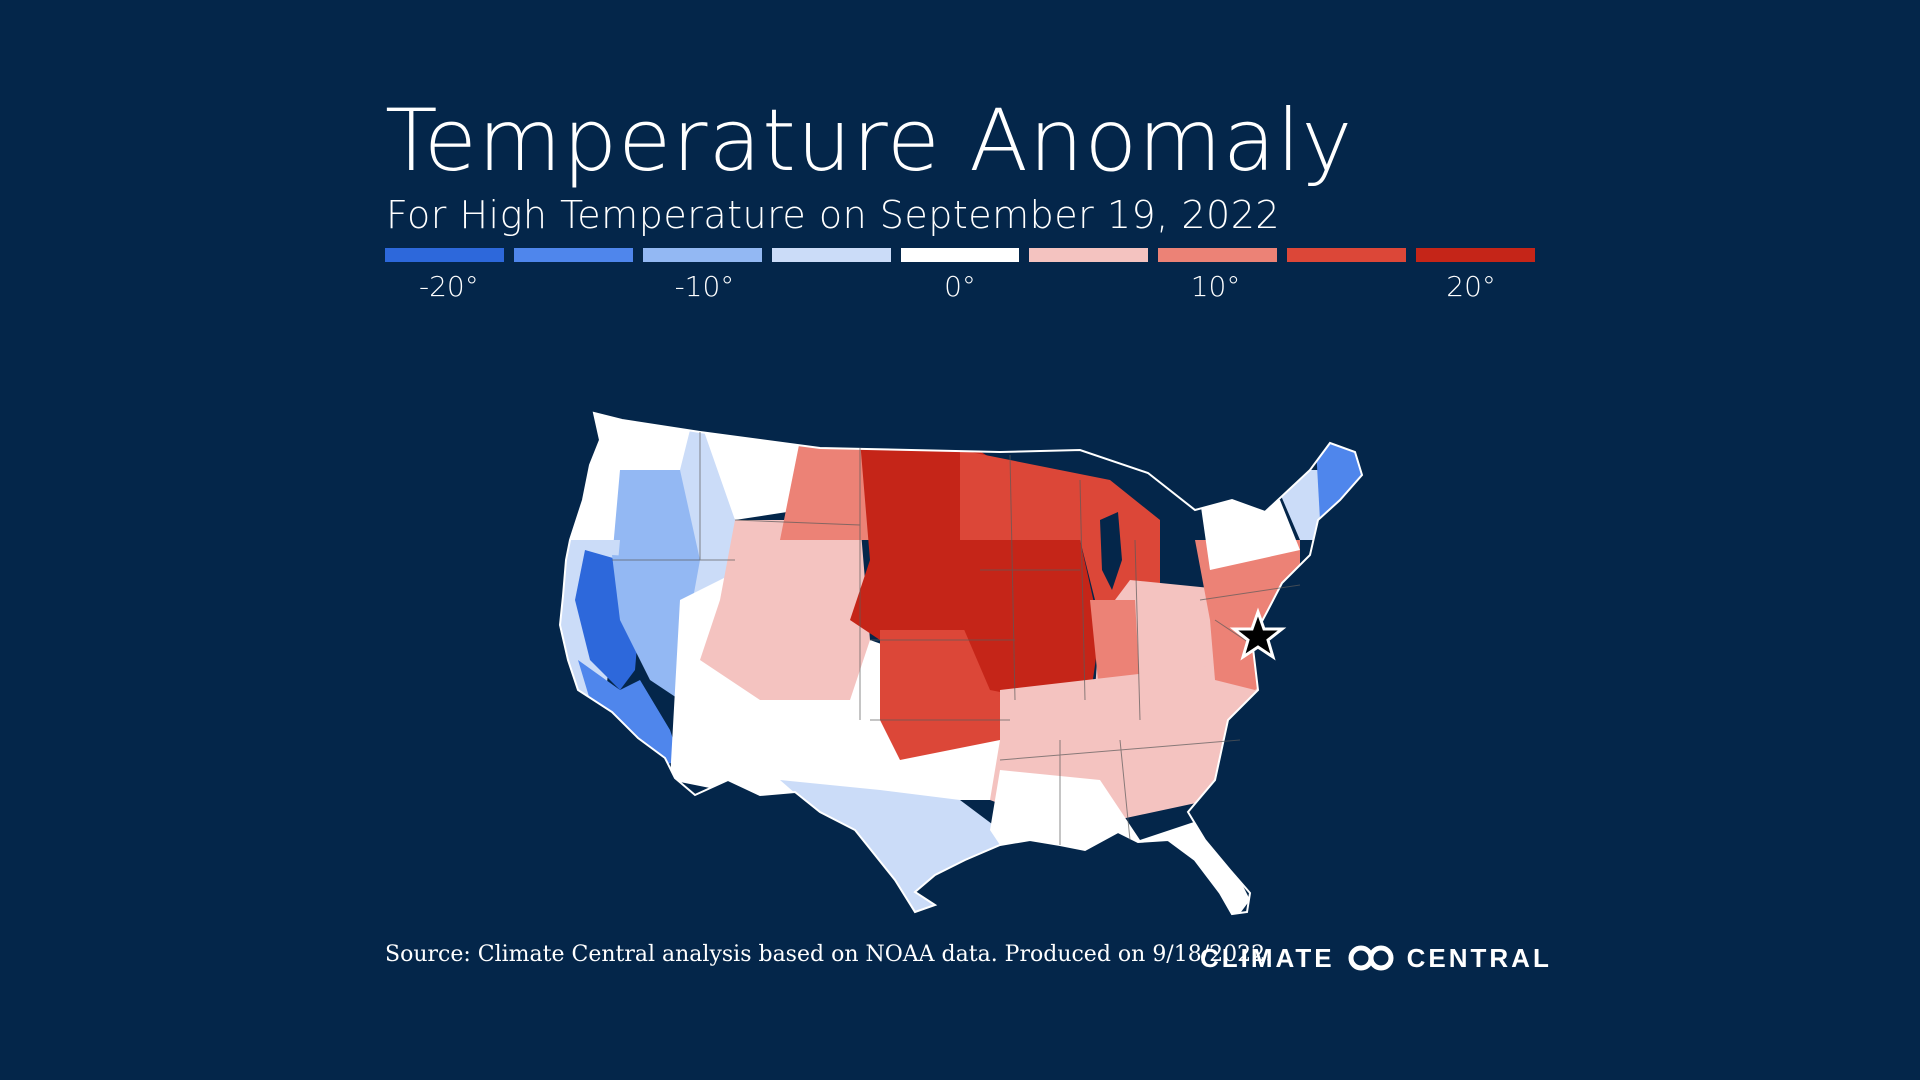 The width and height of the screenshot is (1920, 1080). What do you see at coordinates (825, 490) in the screenshot?
I see `region-montana-east` at bounding box center [825, 490].